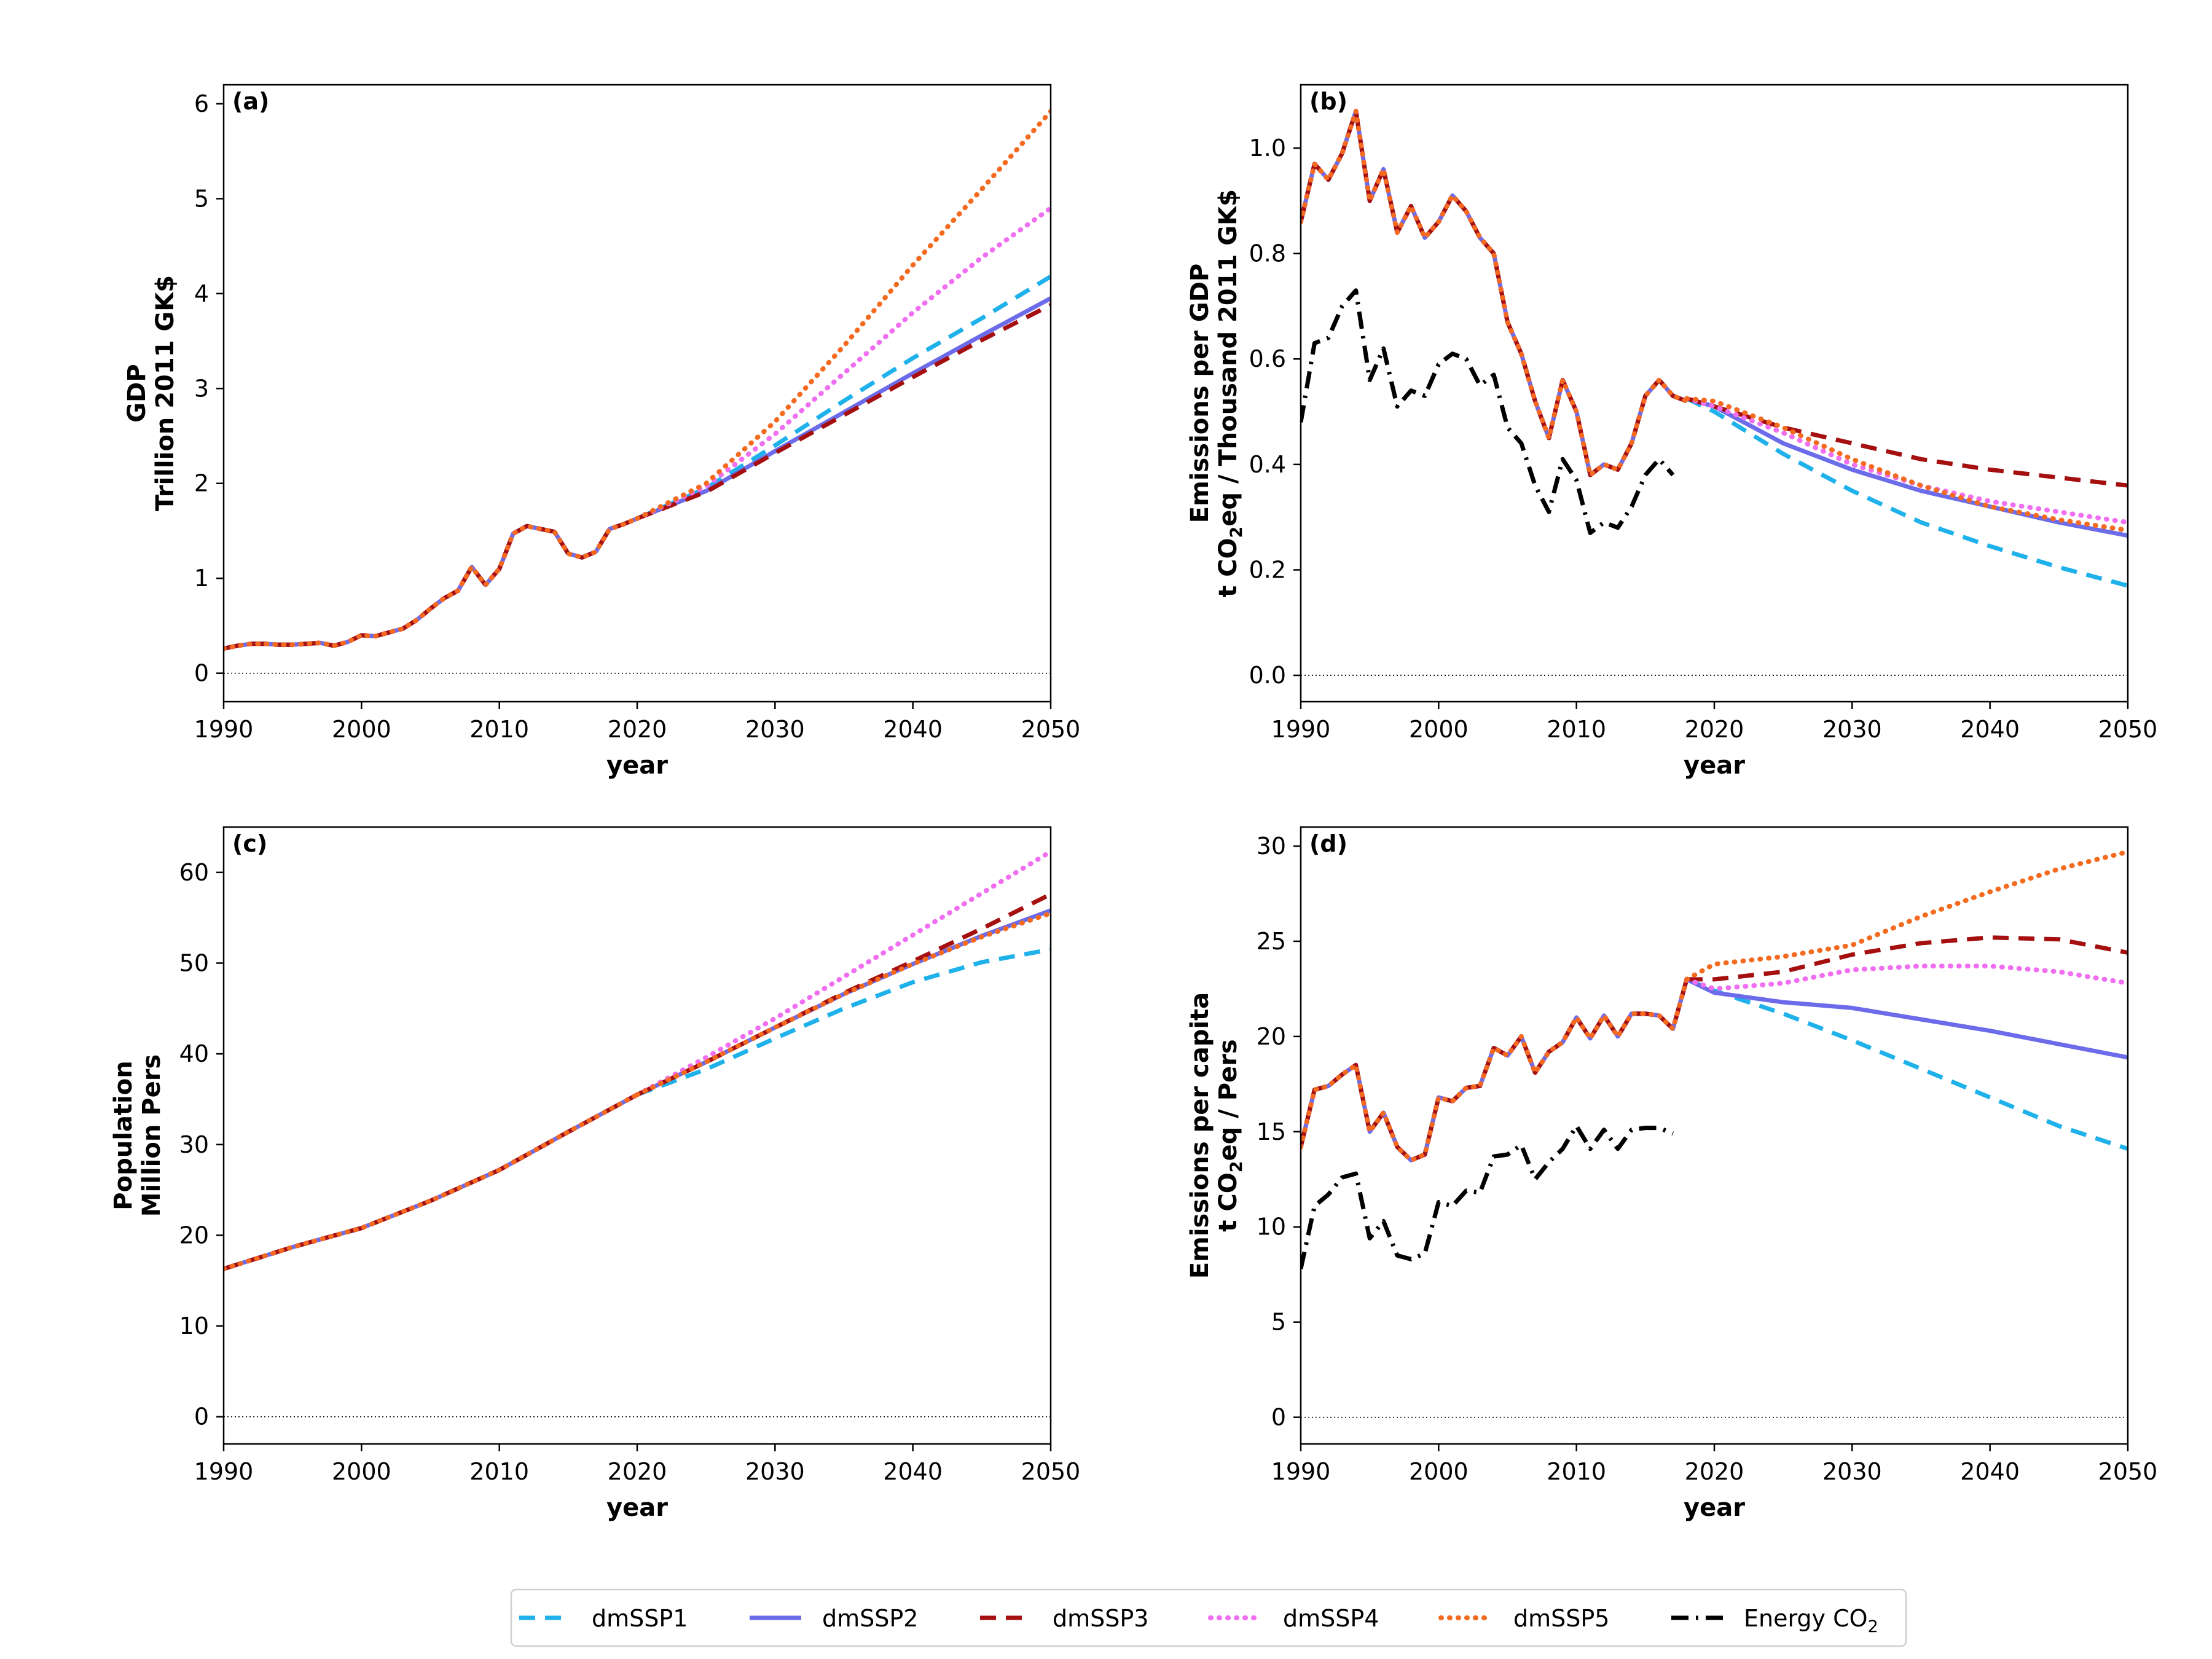  I want to click on y-axis-label-text: Emissions per capita, so click(1200, 1135).